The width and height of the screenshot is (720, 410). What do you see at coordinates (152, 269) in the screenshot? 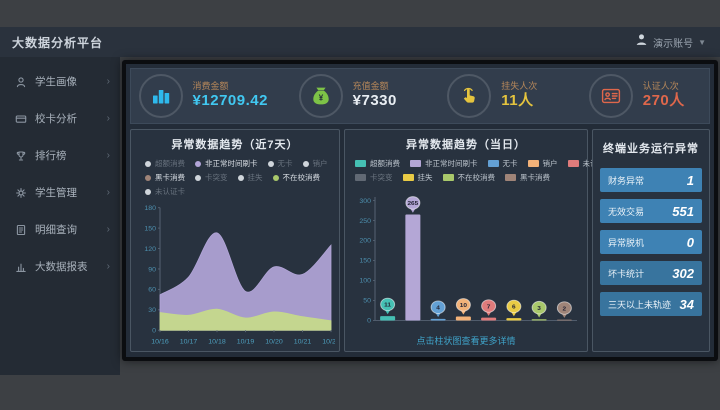
I see `svg-text: 90` at bounding box center [152, 269].